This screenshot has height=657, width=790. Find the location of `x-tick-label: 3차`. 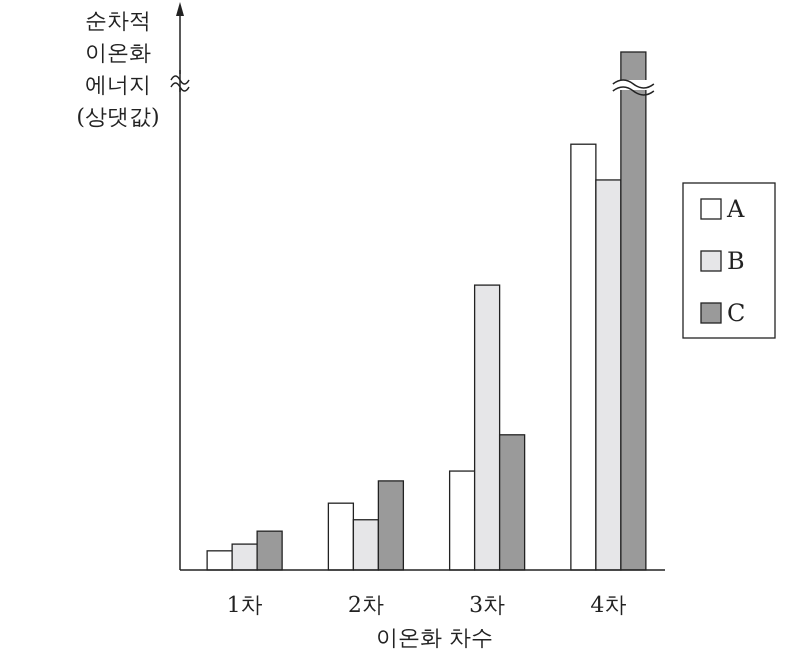

x-tick-label: 3차 is located at coordinates (487, 605).